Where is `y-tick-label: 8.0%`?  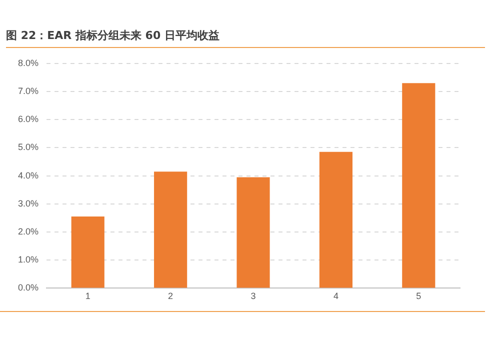
y-tick-label: 8.0% is located at coordinates (28, 63).